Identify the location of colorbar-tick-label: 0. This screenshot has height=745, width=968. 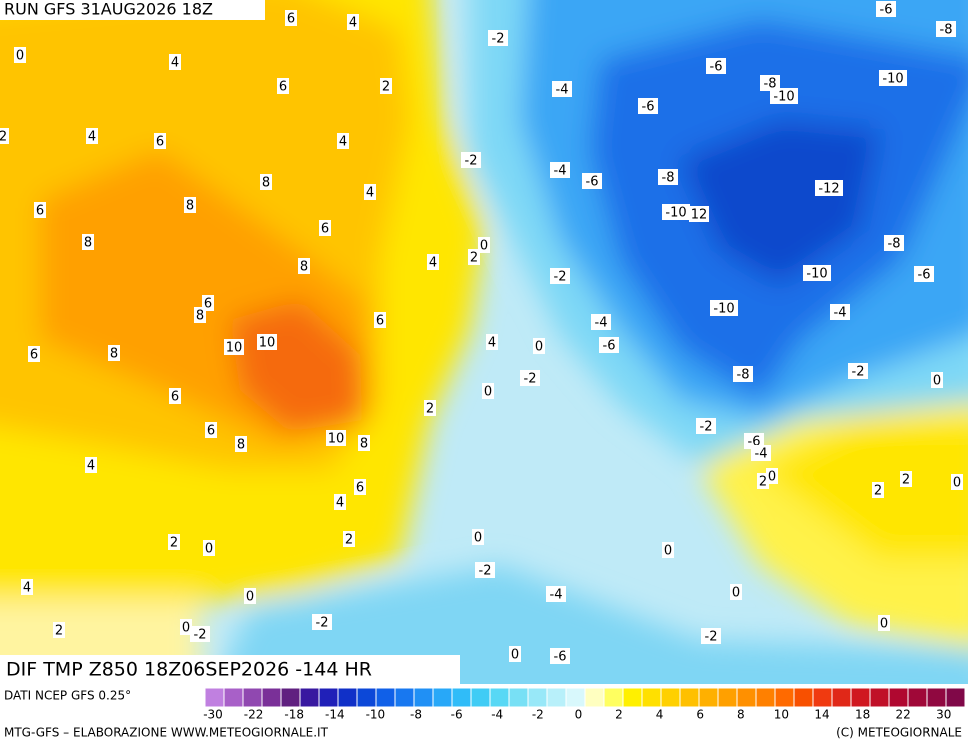
(579, 715).